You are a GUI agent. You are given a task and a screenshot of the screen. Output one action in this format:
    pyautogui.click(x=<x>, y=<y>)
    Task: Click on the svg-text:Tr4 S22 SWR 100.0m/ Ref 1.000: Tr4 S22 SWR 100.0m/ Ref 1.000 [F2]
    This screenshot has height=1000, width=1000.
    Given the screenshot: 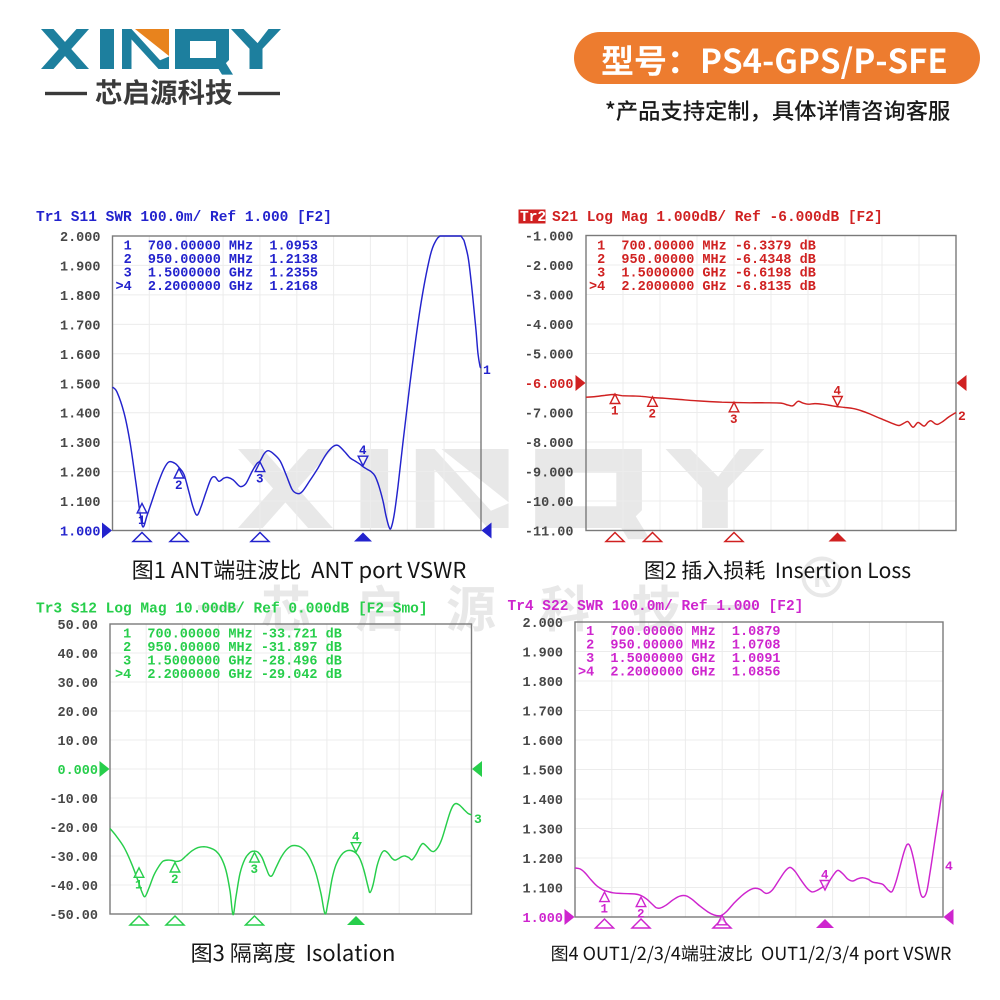 What is the action you would take?
    pyautogui.click(x=656, y=607)
    